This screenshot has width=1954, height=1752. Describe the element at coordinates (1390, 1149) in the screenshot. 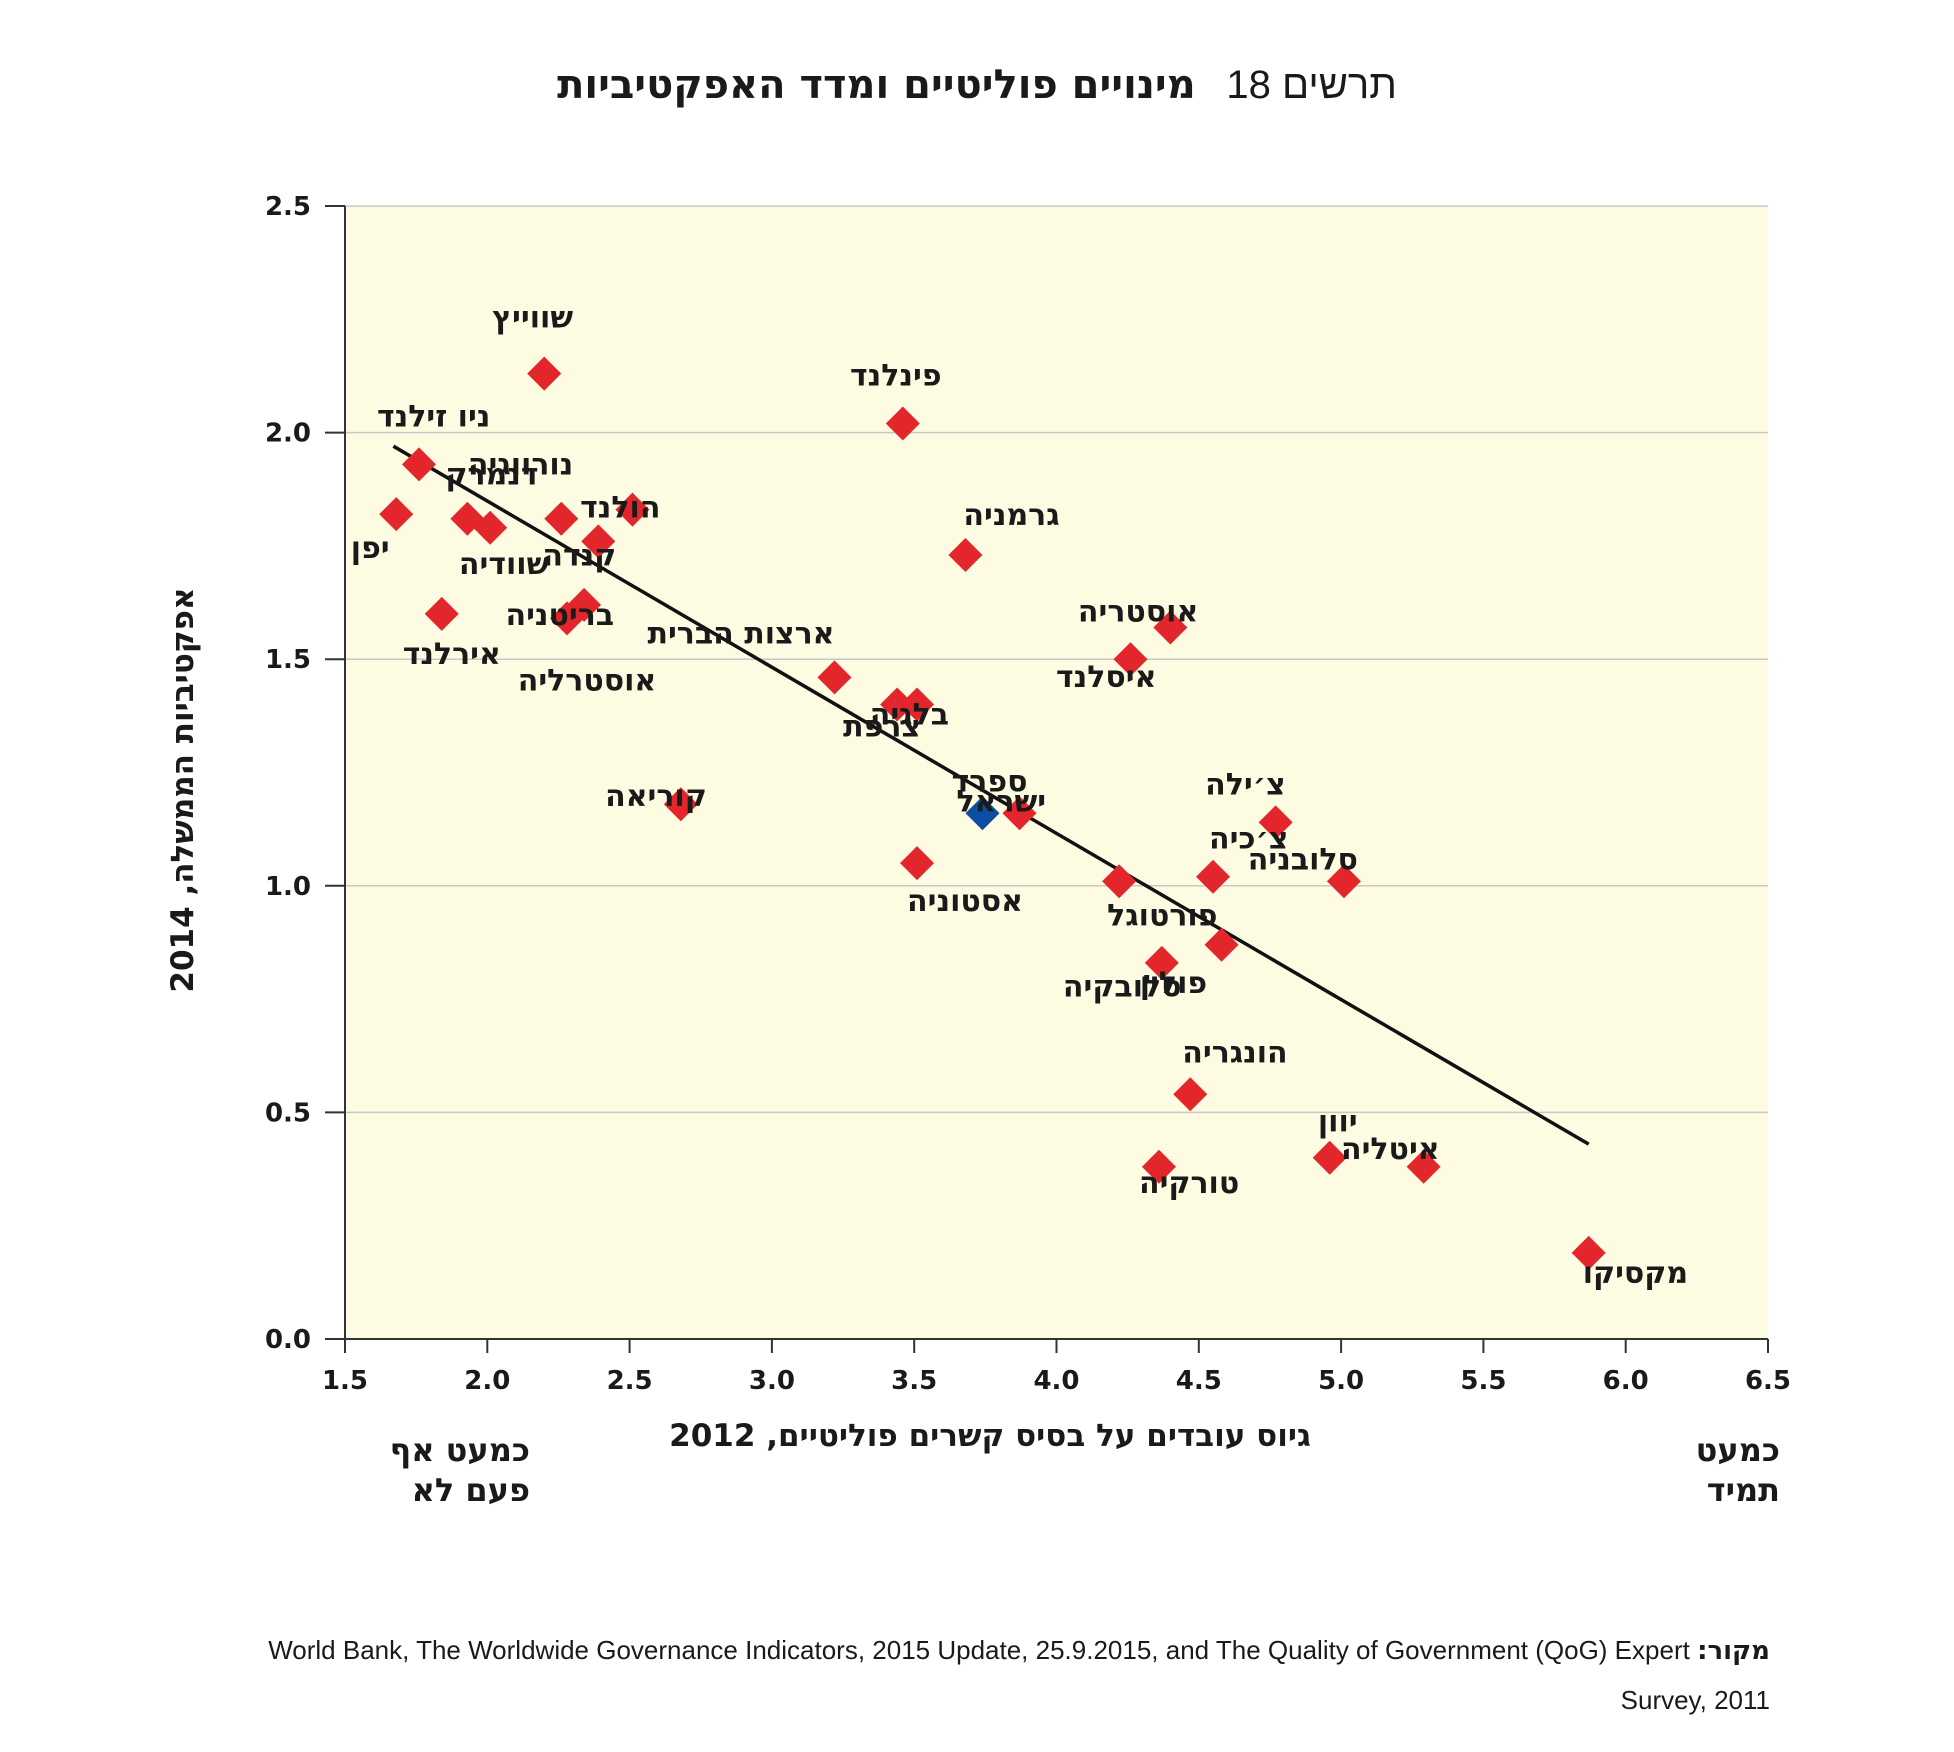

I see `point-label: איטליה` at that location.